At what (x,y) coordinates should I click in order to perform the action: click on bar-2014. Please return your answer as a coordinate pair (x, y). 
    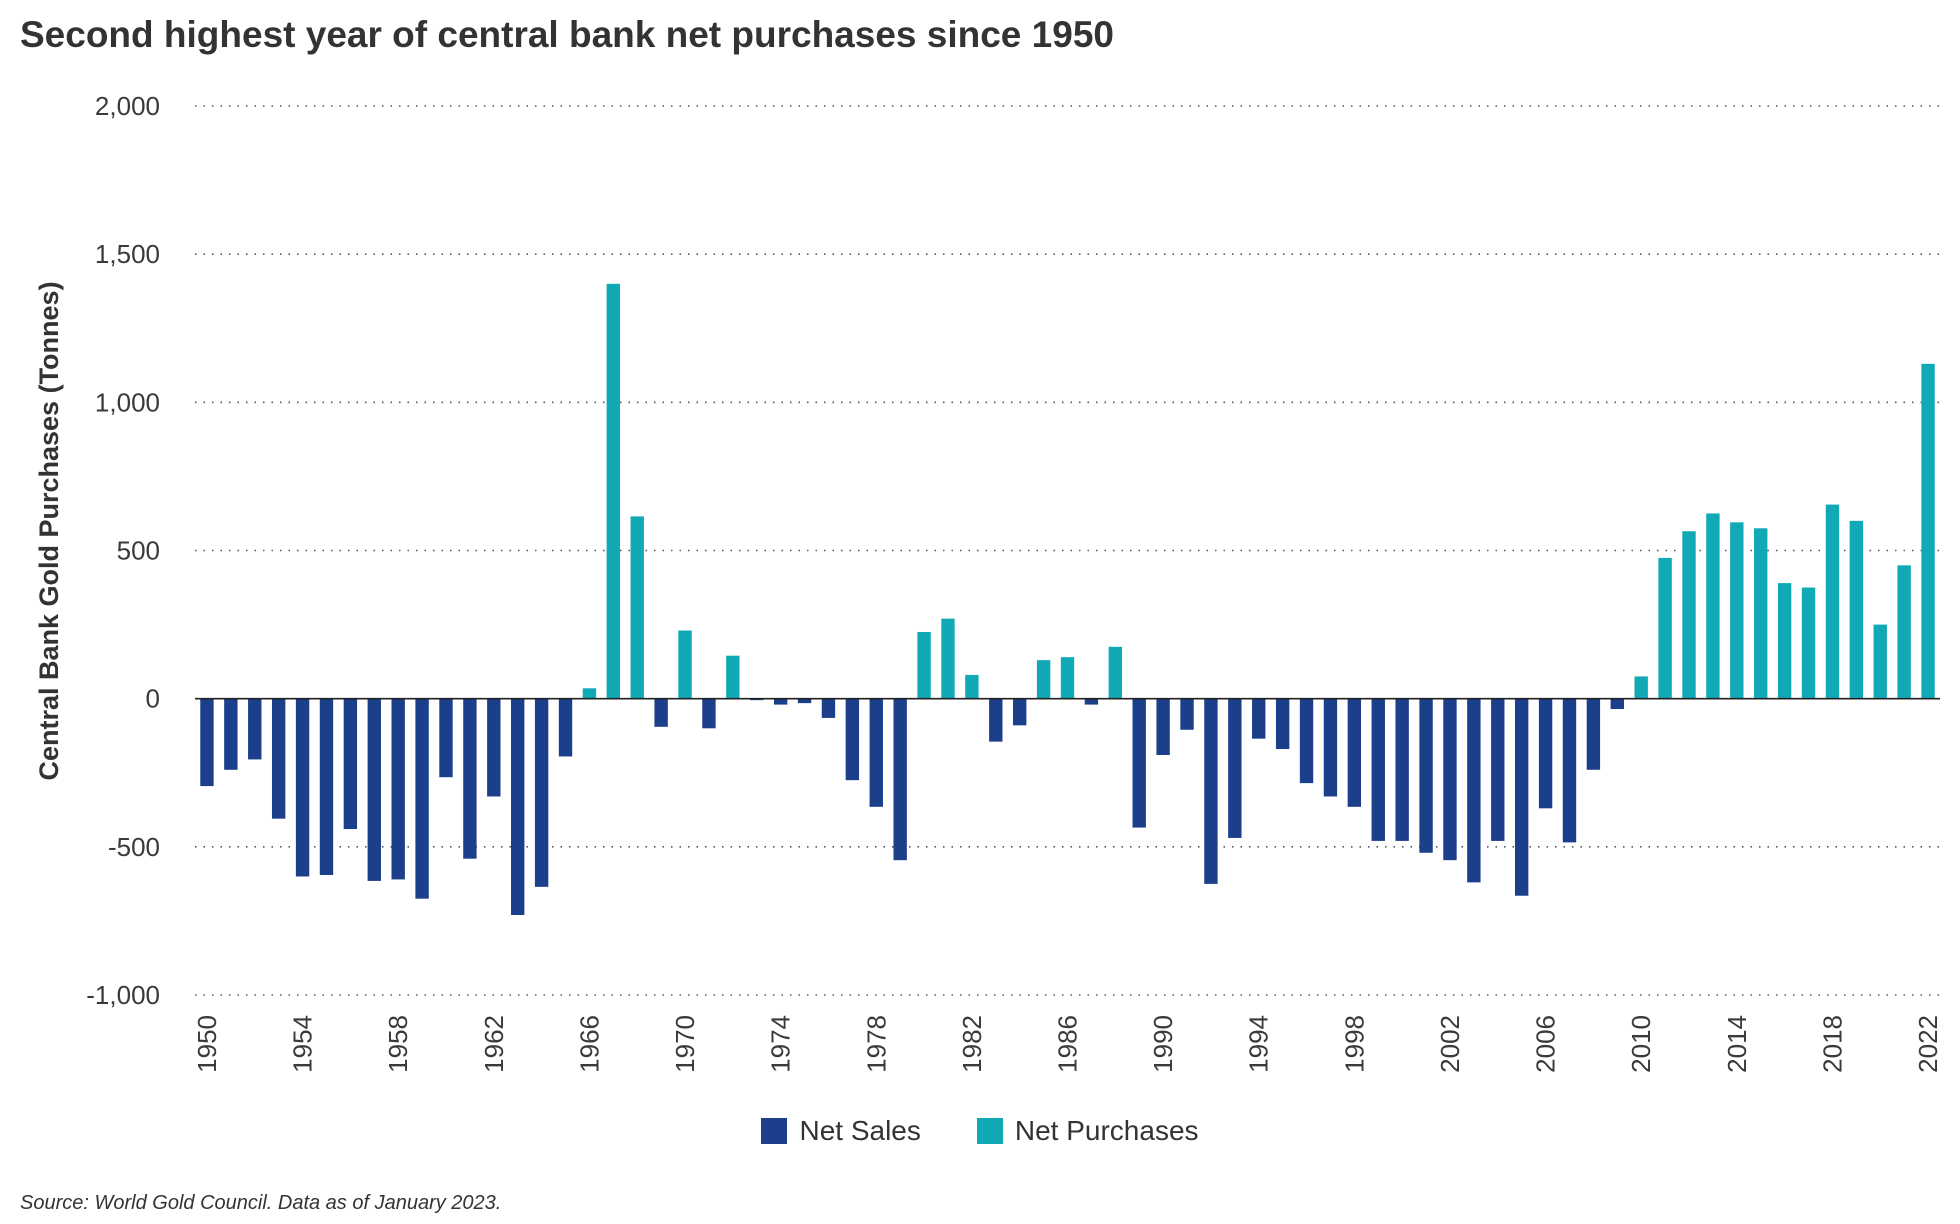
    Looking at the image, I should click on (1737, 610).